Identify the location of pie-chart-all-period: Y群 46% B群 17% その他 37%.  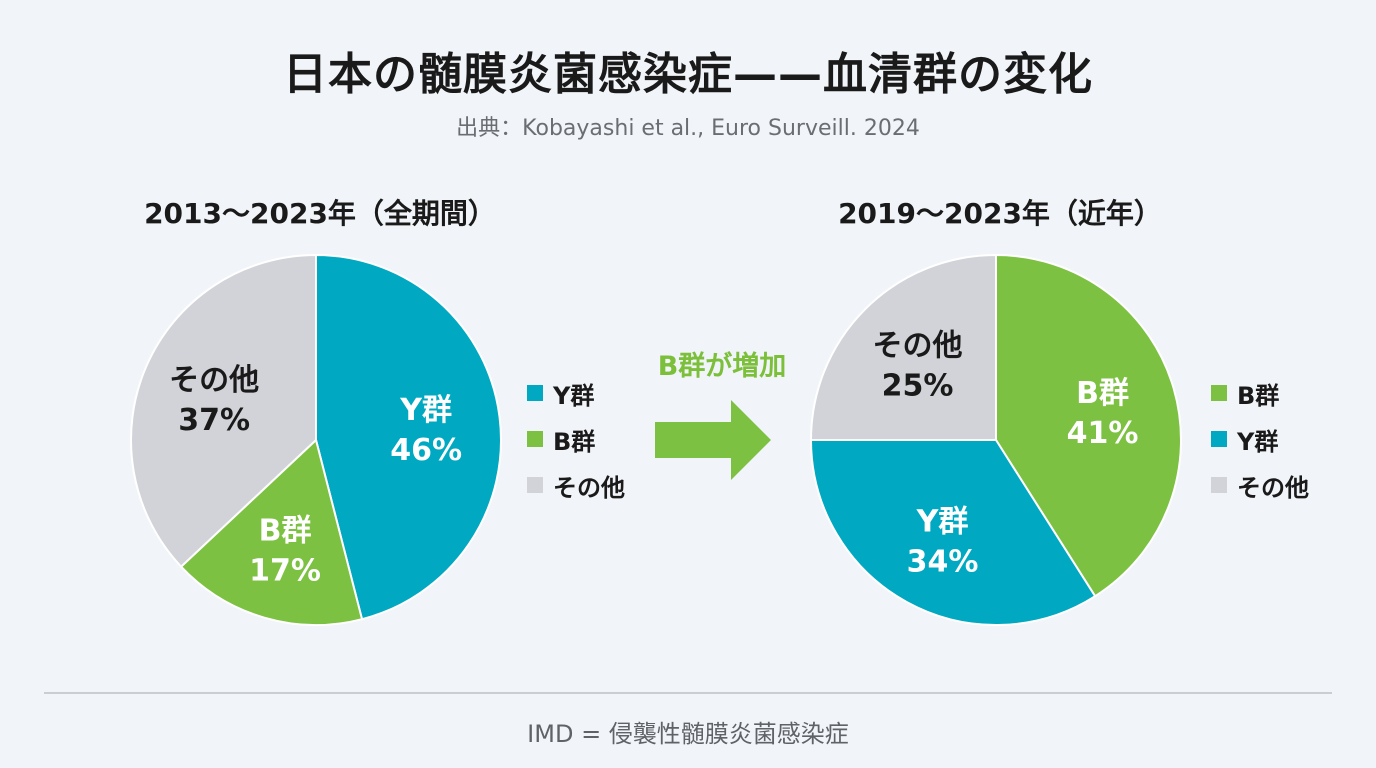
(316, 439).